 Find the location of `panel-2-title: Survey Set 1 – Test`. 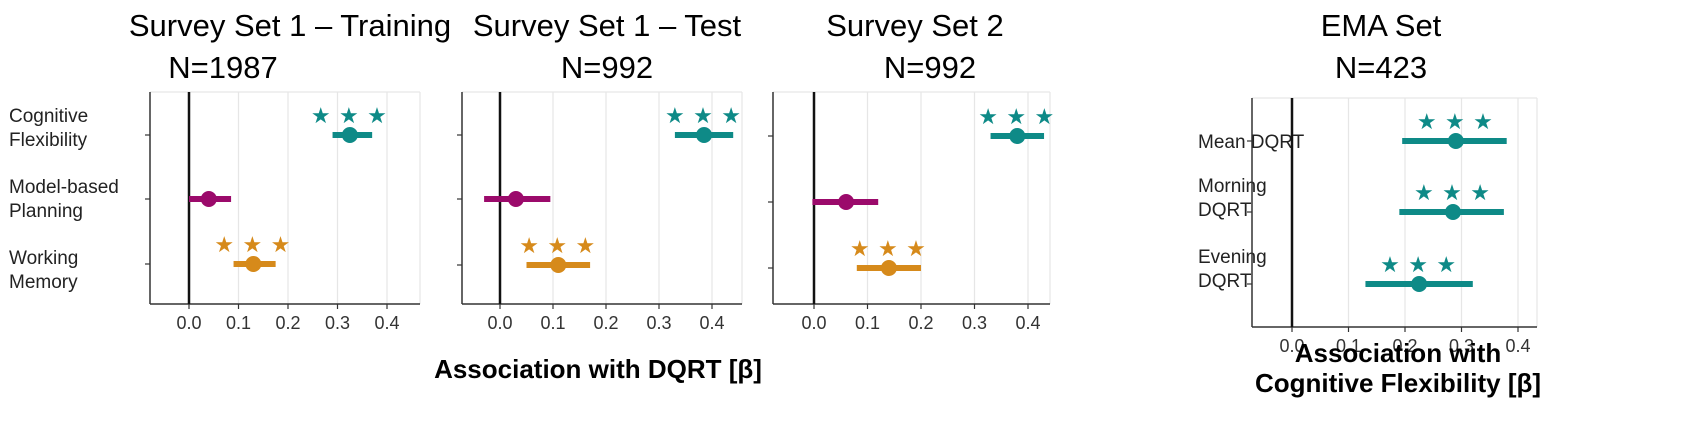

panel-2-title: Survey Set 1 – Test is located at coordinates (607, 25).